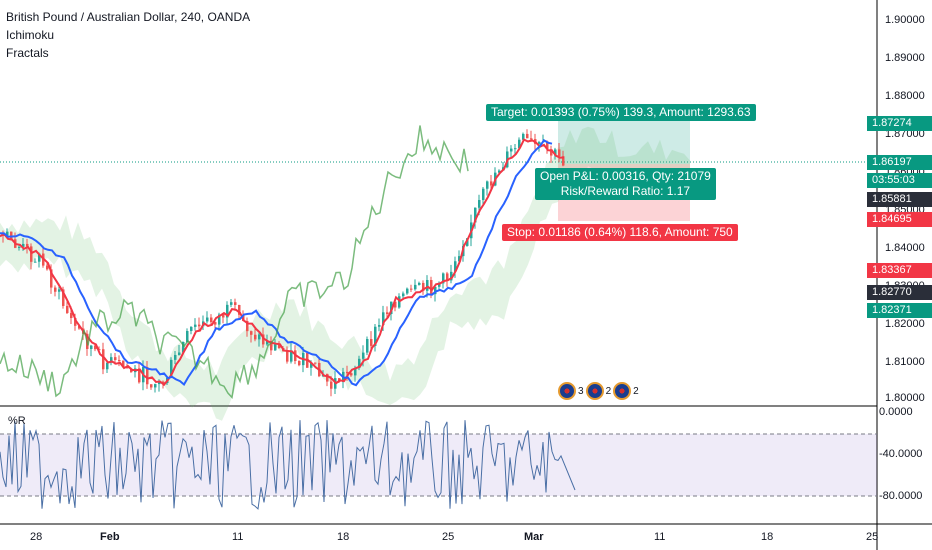 This screenshot has height=550, width=932. I want to click on williams-r-label: %R, so click(17, 421).